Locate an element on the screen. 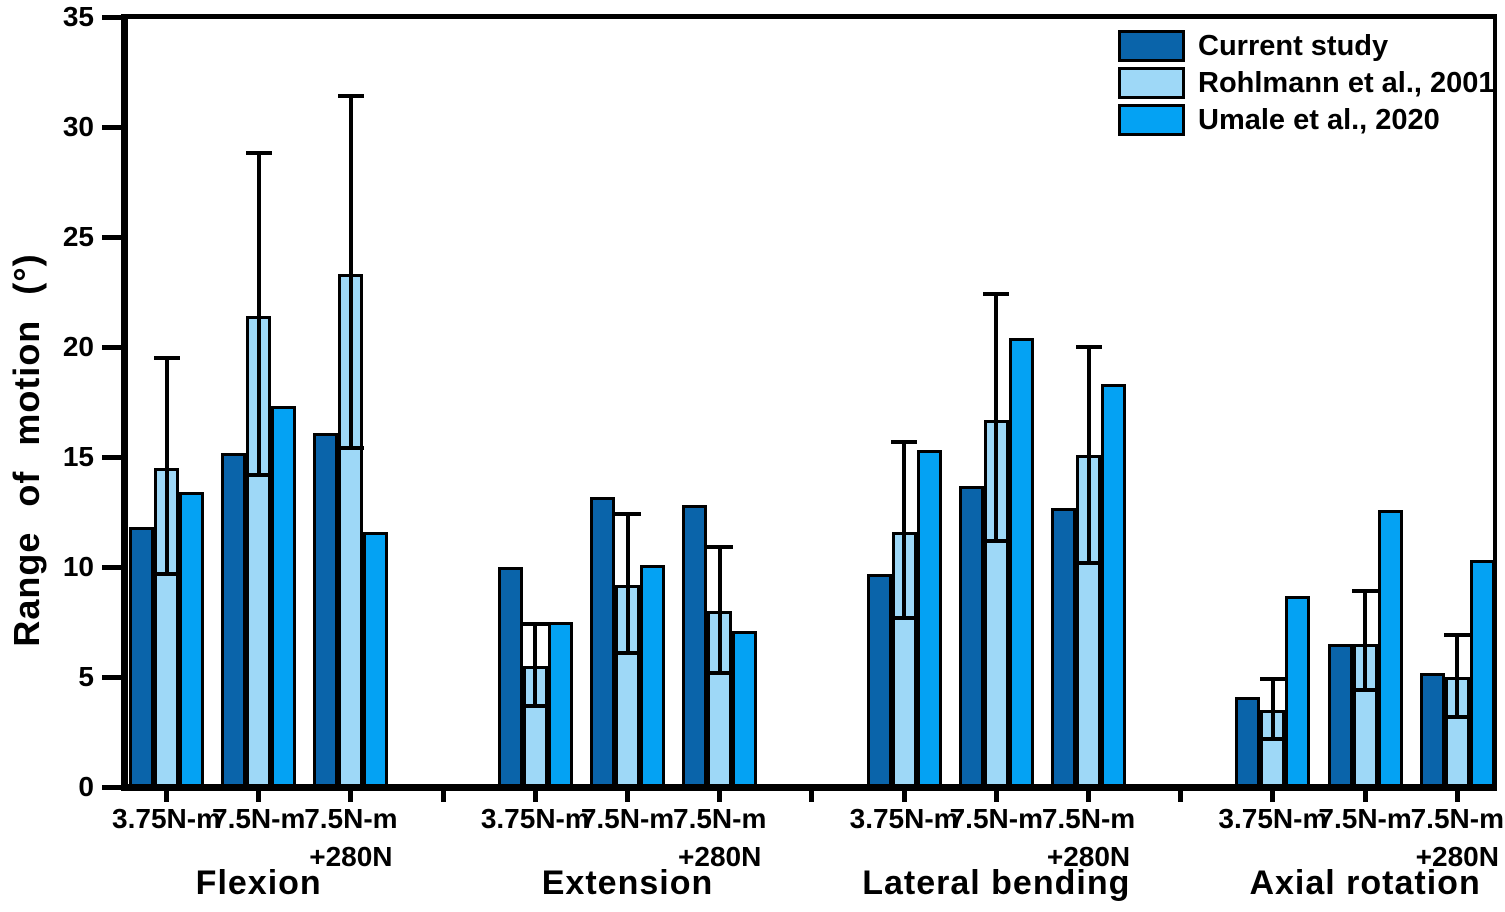 The image size is (1505, 912). legend-item: Umale et al., 2020 is located at coordinates (1306, 120).